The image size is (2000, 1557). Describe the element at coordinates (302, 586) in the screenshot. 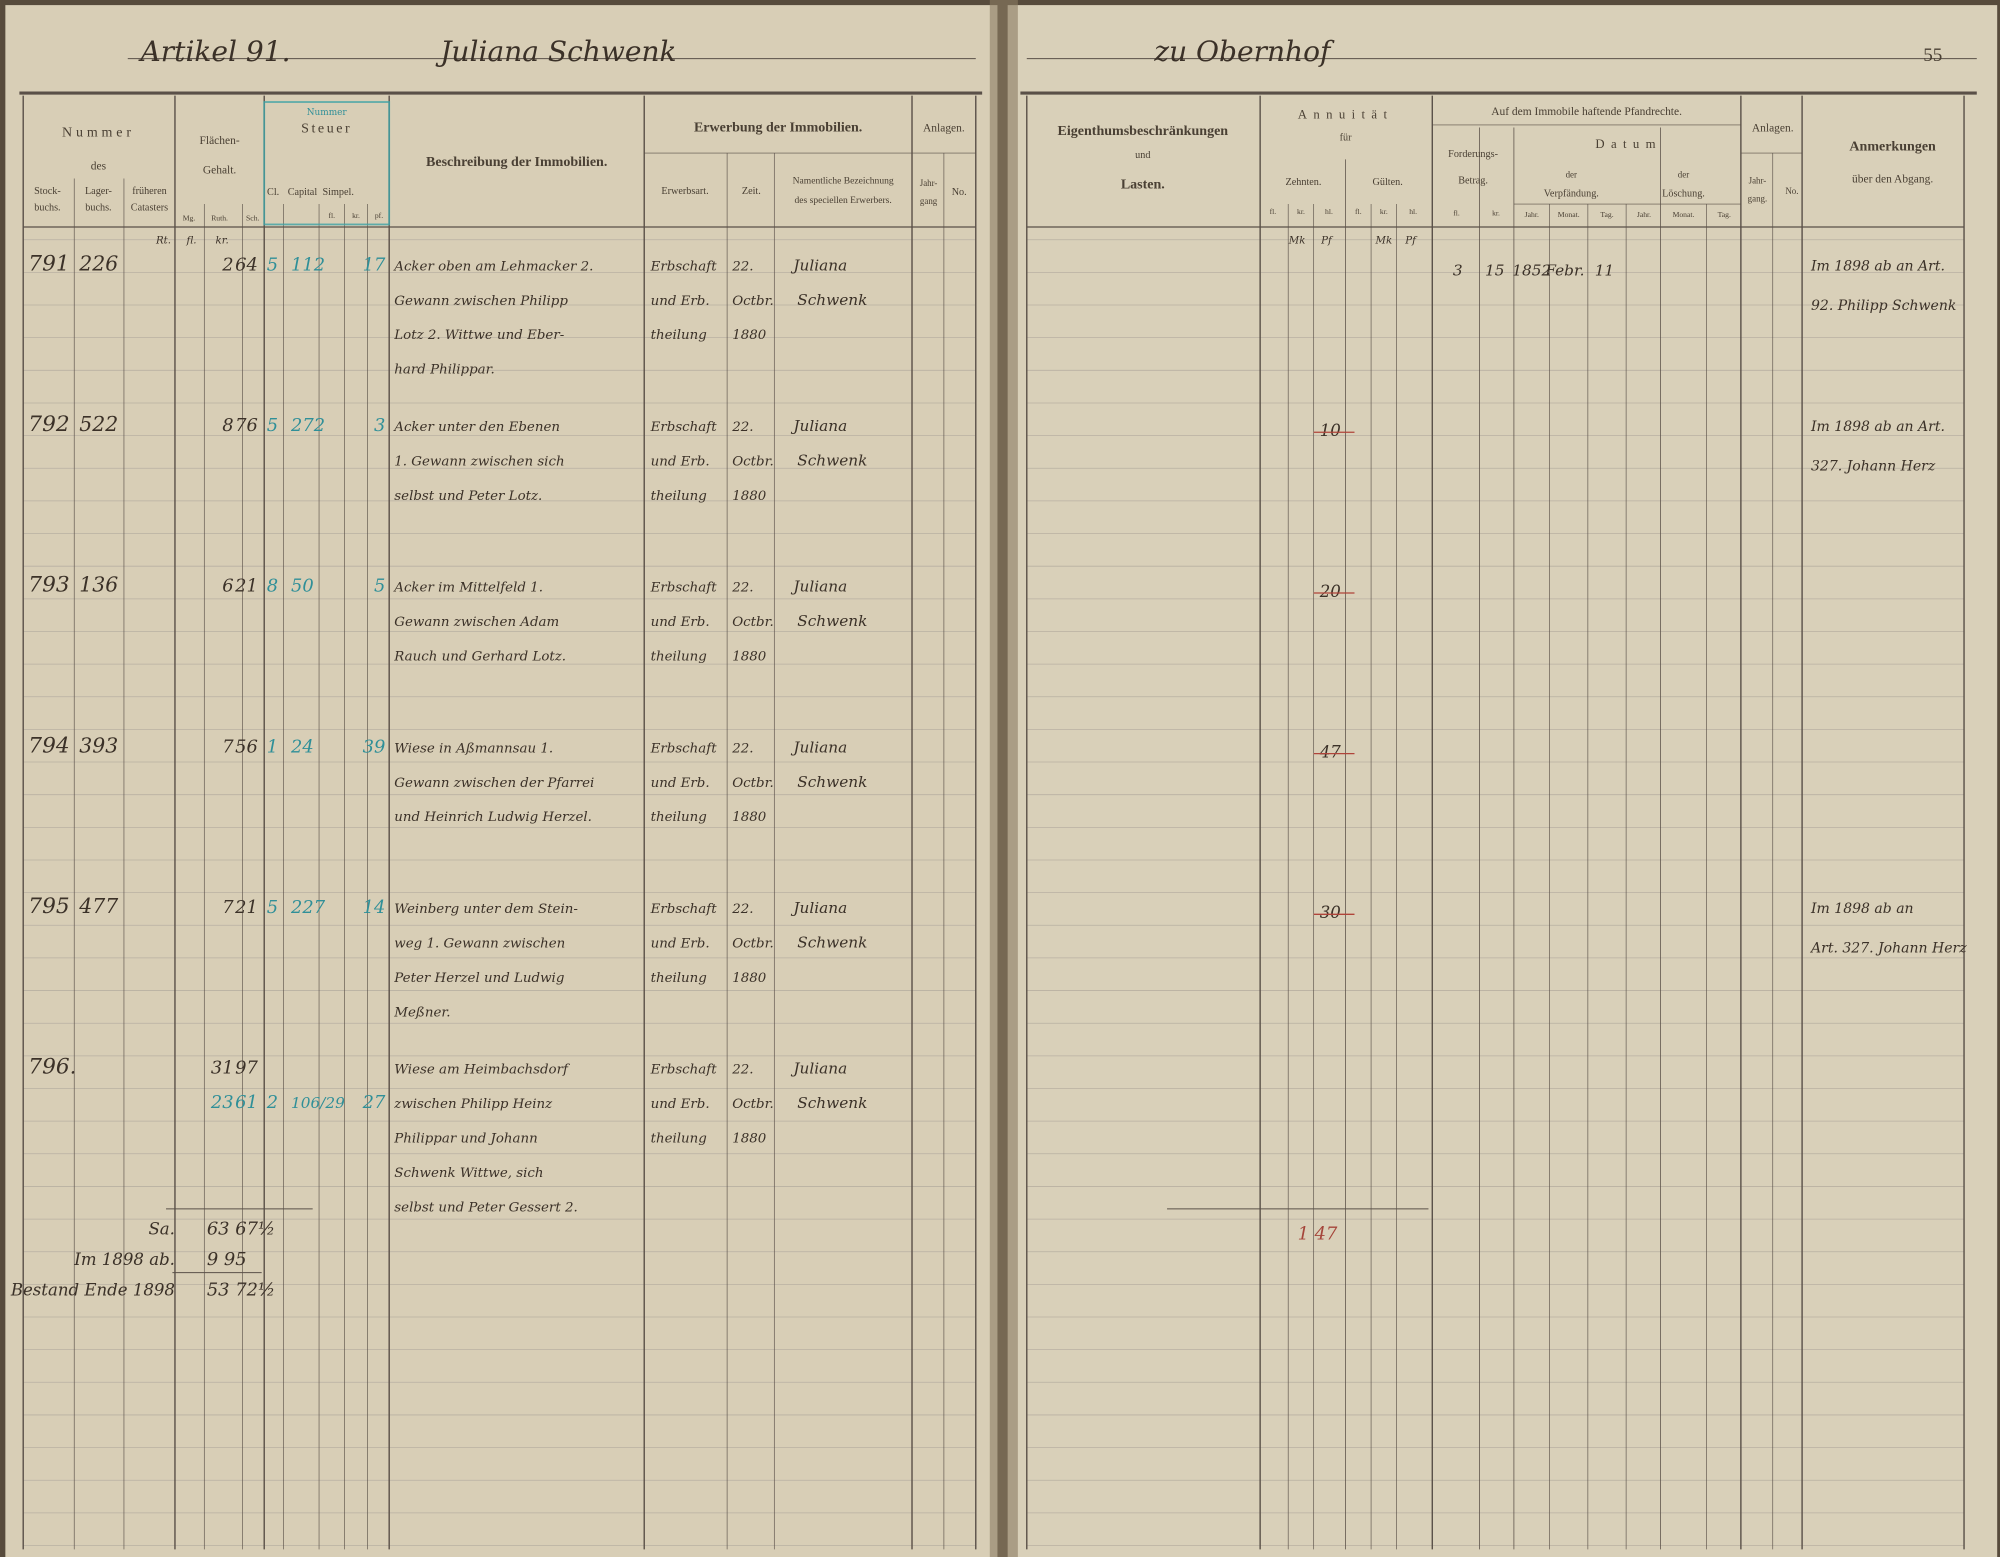

I see `tax-capital: 50` at that location.